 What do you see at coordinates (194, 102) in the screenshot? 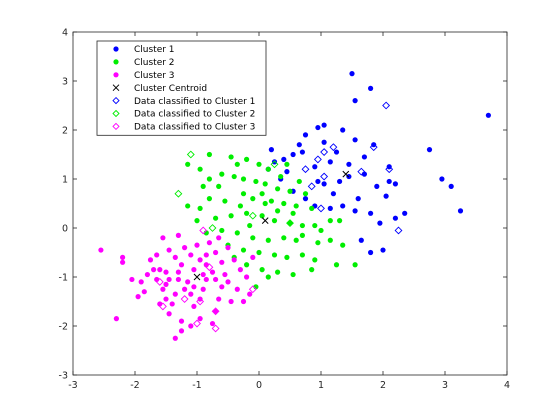
I see `legend-label-5: Data classified to Cluster 1` at bounding box center [194, 102].